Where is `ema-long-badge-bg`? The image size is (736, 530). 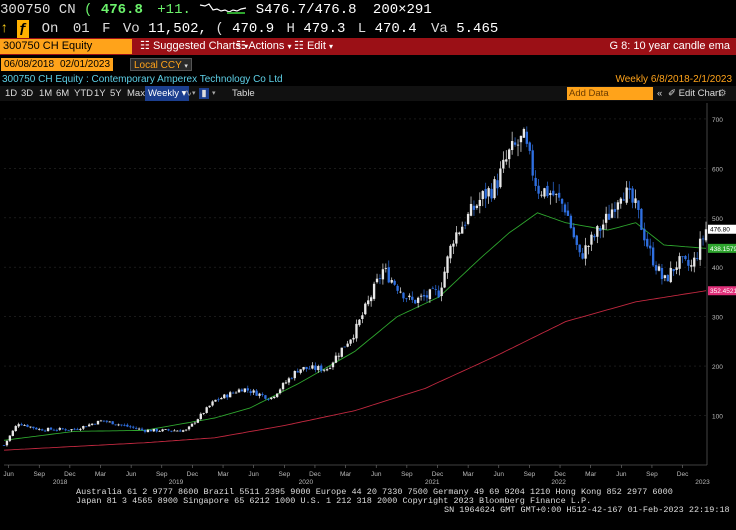 ema-long-badge-bg is located at coordinates (722, 291).